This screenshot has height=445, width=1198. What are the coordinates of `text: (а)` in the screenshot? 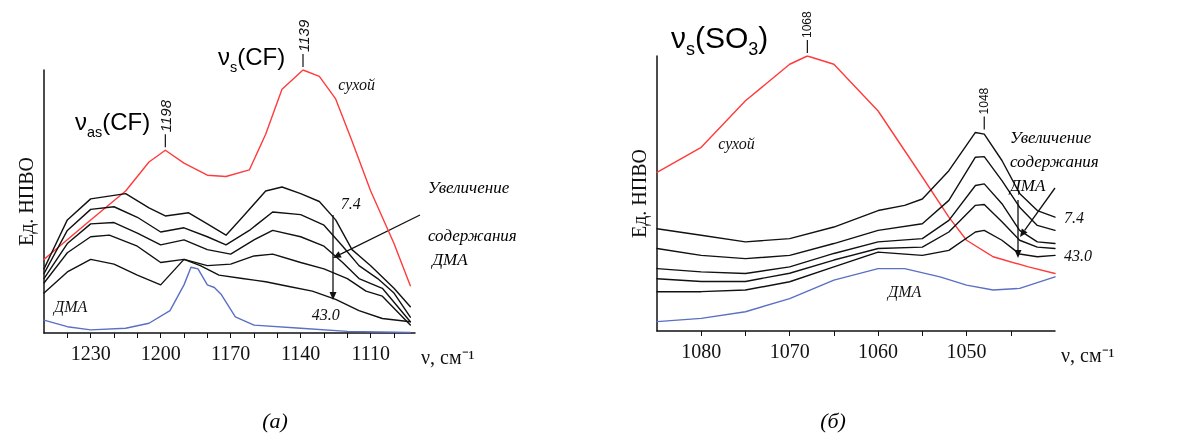 It's located at (275, 420).